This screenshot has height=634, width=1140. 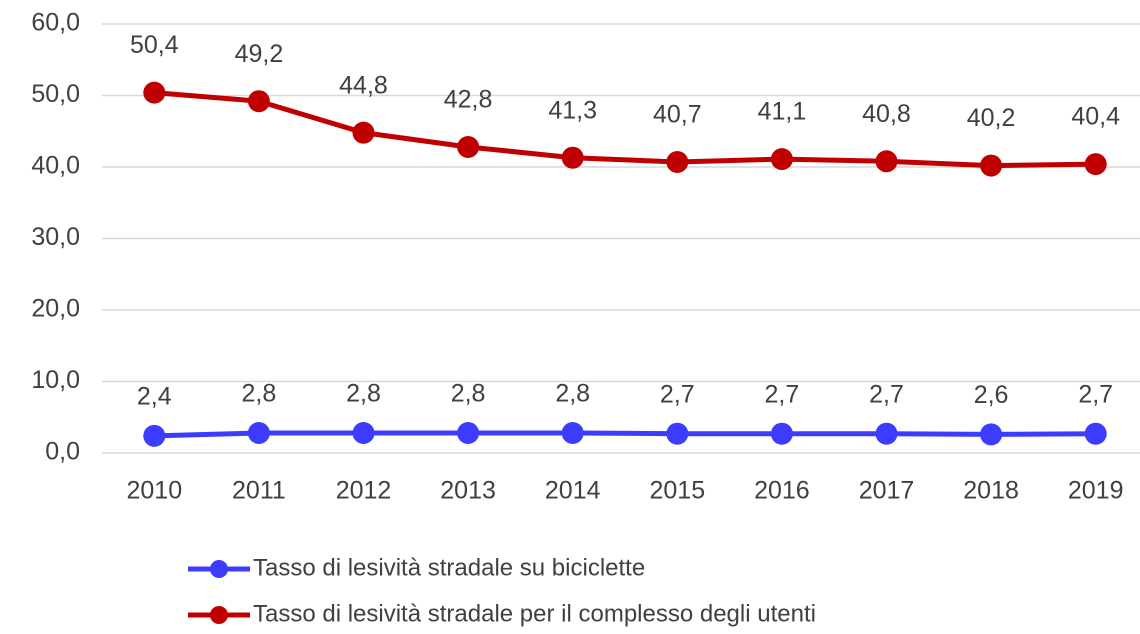 I want to click on x-tick-label: 2014, so click(x=573, y=491).